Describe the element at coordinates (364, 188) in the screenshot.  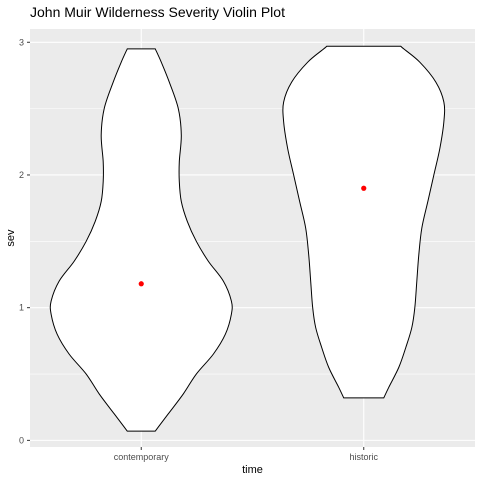
I see `mean-point-historic` at that location.